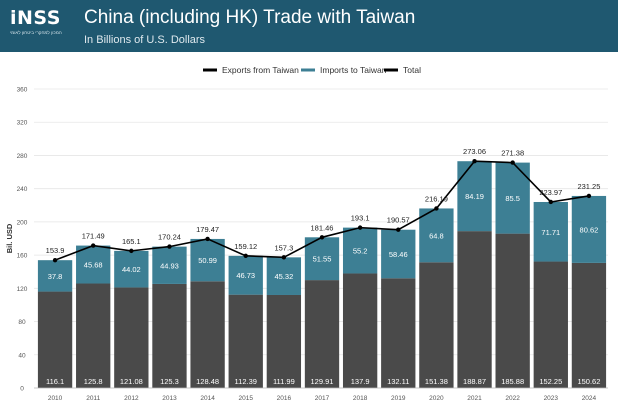 The height and width of the screenshot is (417, 618). I want to click on x-tick-label: 2015, so click(245, 398).